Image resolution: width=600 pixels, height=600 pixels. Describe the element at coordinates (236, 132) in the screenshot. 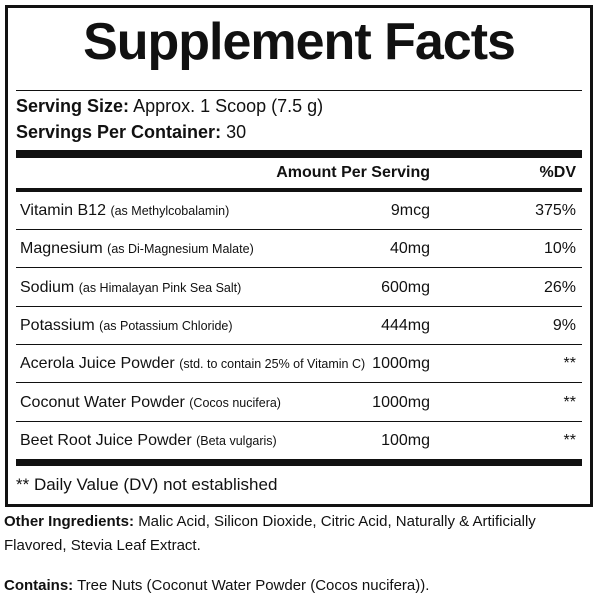

I see `value: 30` at that location.